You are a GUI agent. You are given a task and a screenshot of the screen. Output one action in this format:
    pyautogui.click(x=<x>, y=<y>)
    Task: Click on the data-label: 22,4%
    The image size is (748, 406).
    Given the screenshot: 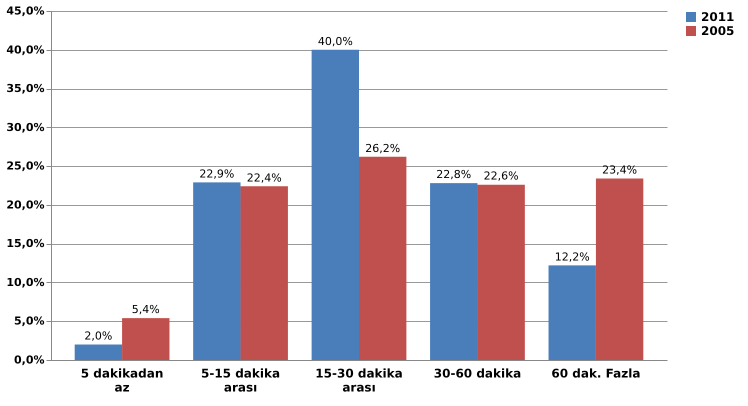 What is the action you would take?
    pyautogui.click(x=264, y=177)
    